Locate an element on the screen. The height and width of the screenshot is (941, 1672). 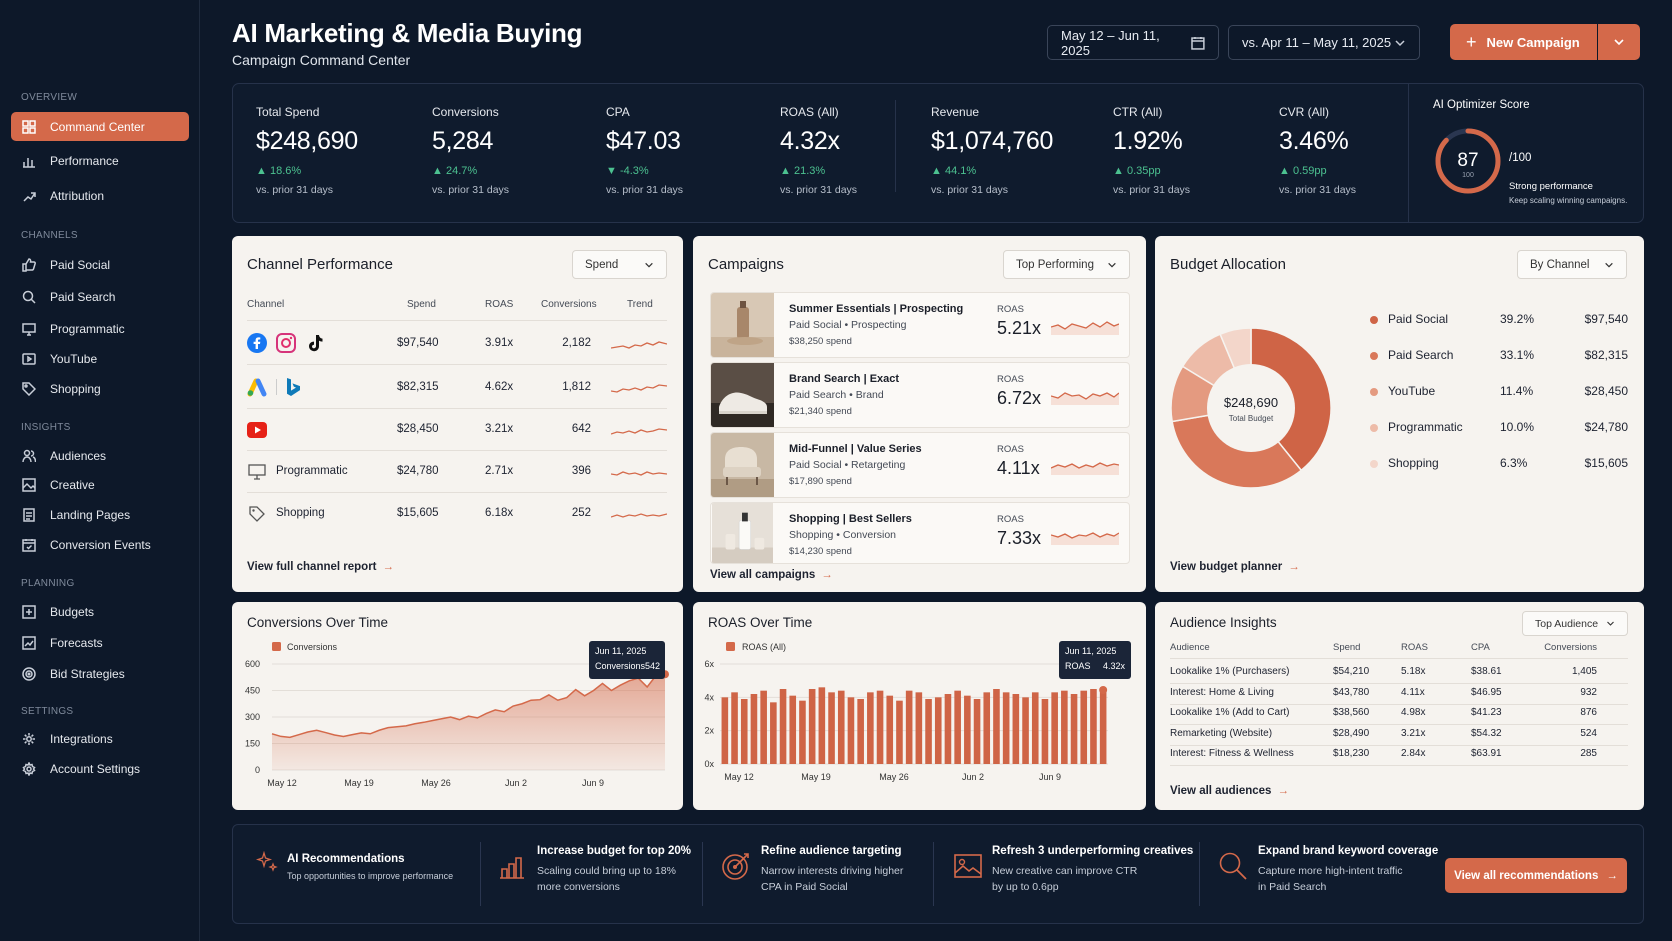
campaign-filter-dropdown: Top Performing is located at coordinates (1066, 264).